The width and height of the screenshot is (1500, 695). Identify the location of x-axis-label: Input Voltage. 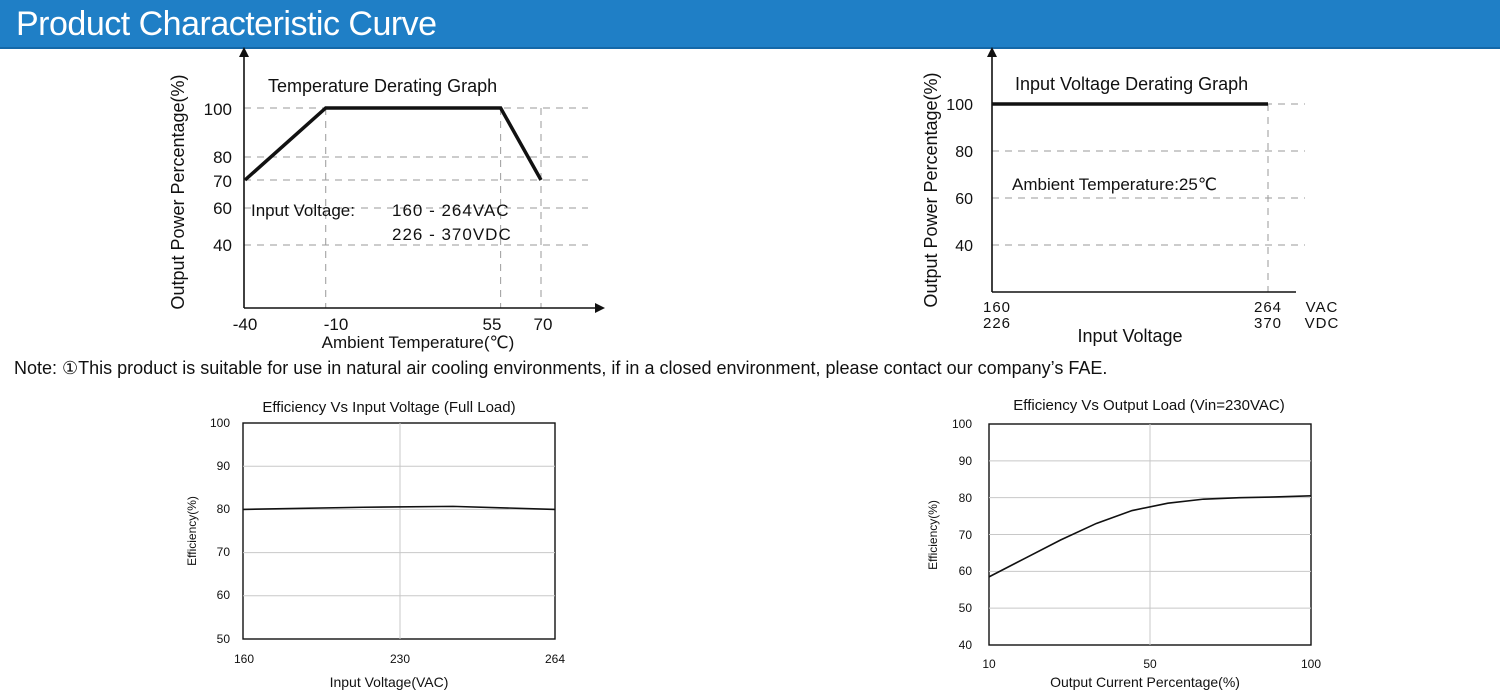
(1129, 336).